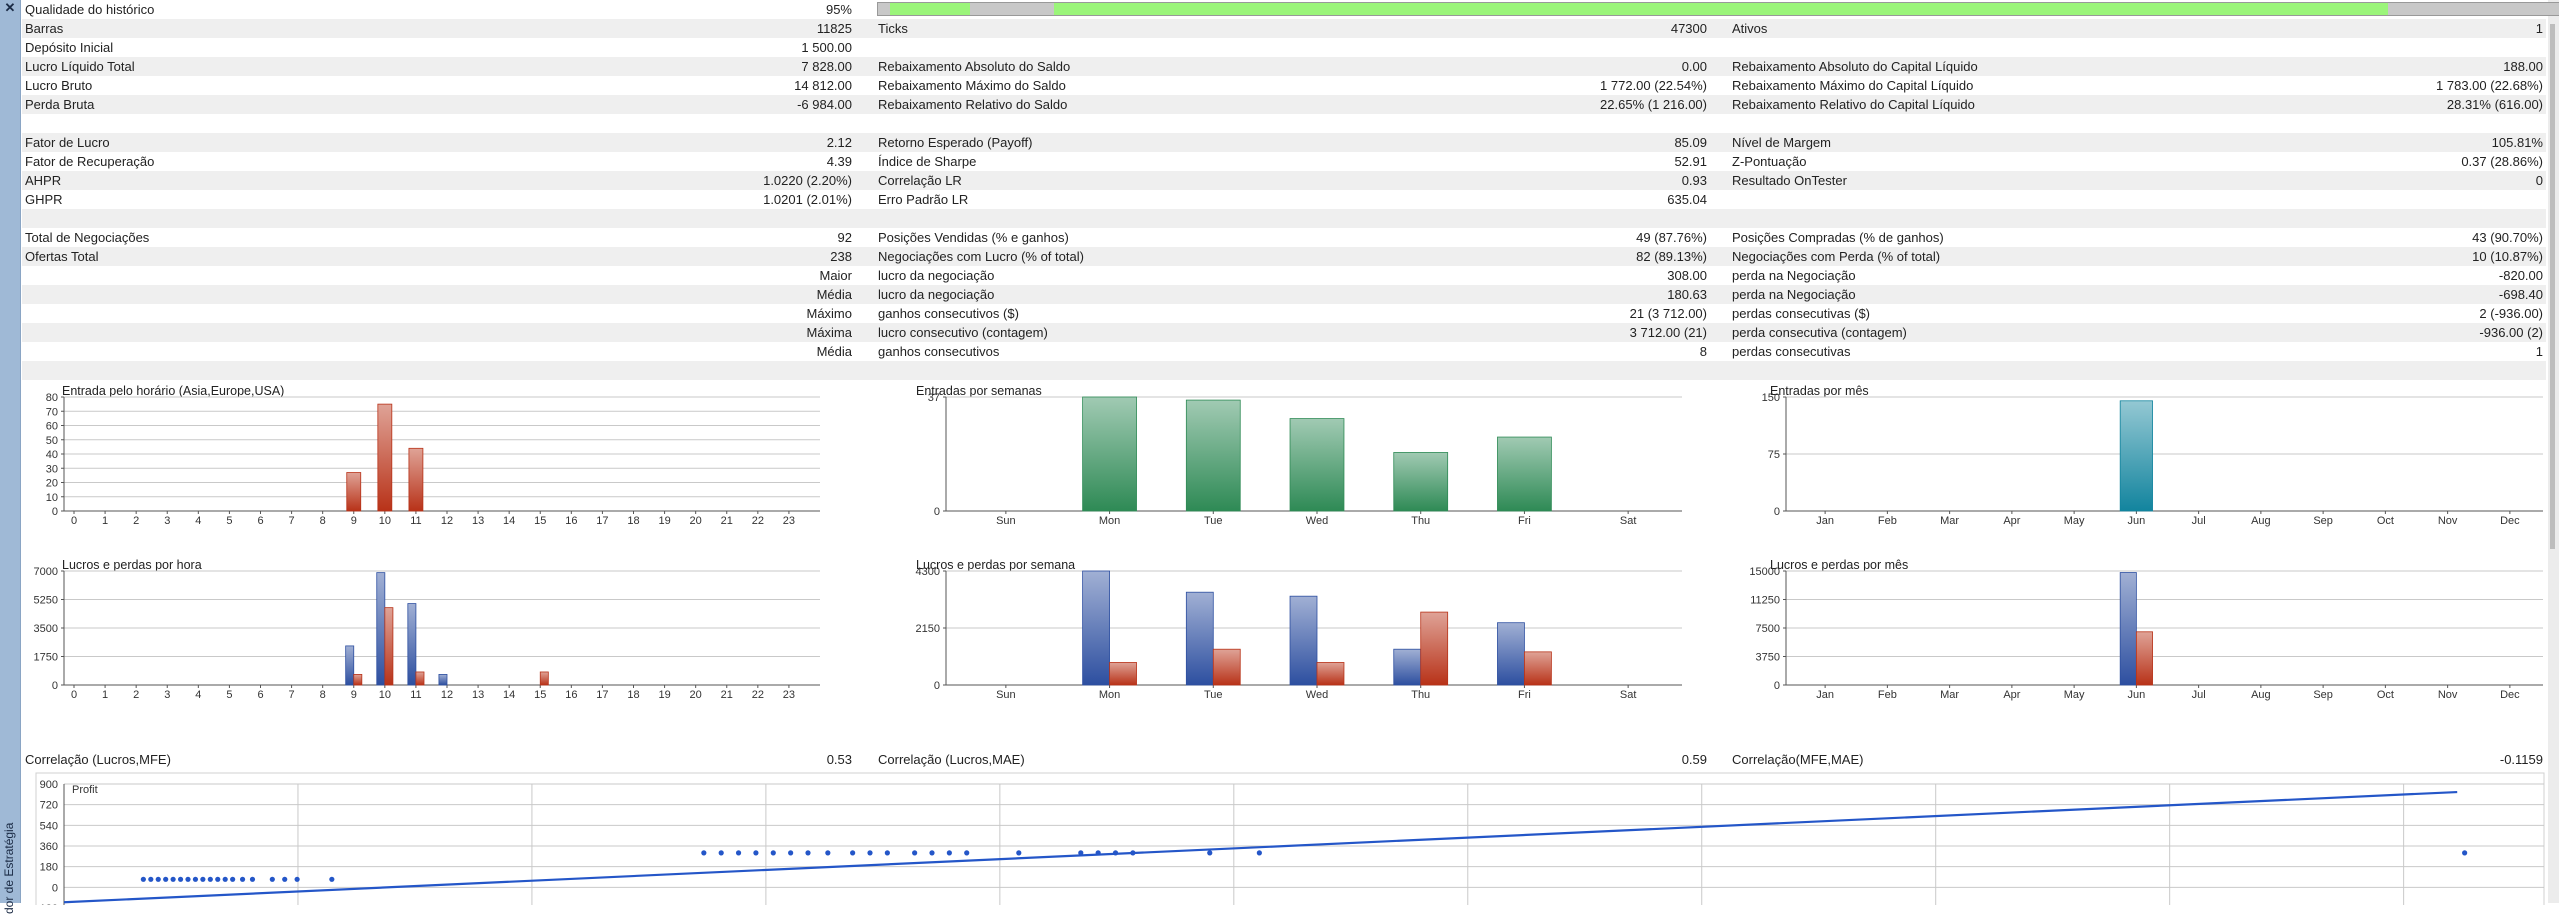 Image resolution: width=2559 pixels, height=914 pixels. Describe the element at coordinates (973, 104) in the screenshot. I see `stat-label: Rebaixamento Relativo do Saldo` at that location.